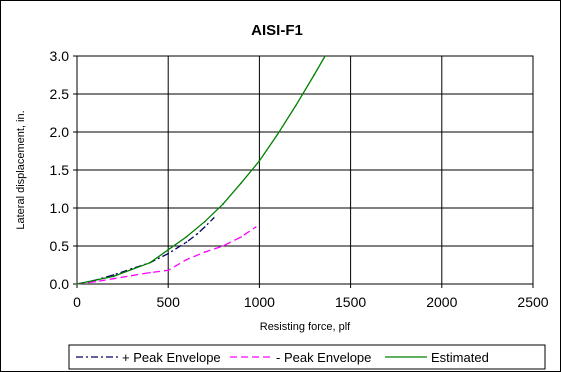 Image resolution: width=561 pixels, height=372 pixels. I want to click on y-tick-label: 3.0, so click(60, 56).